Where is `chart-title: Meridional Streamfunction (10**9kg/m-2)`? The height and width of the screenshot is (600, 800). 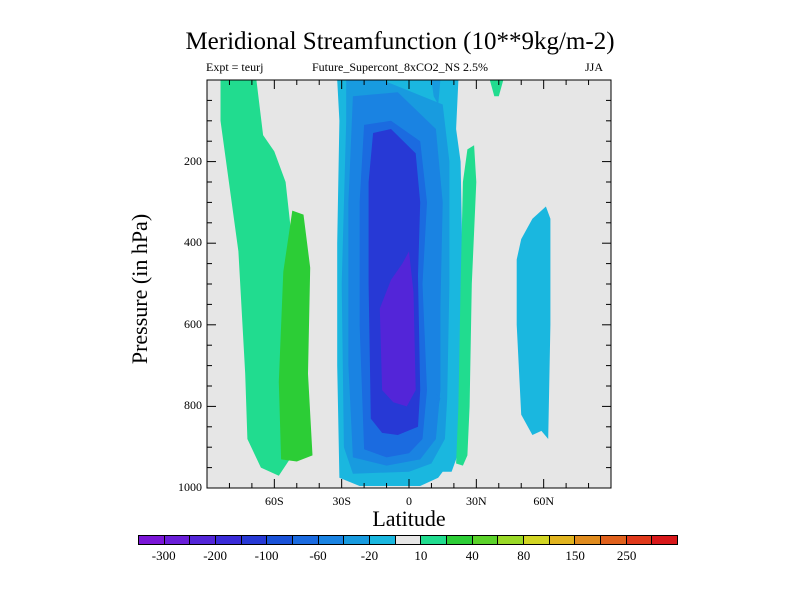 chart-title: Meridional Streamfunction (10**9kg/m-2) is located at coordinates (400, 41).